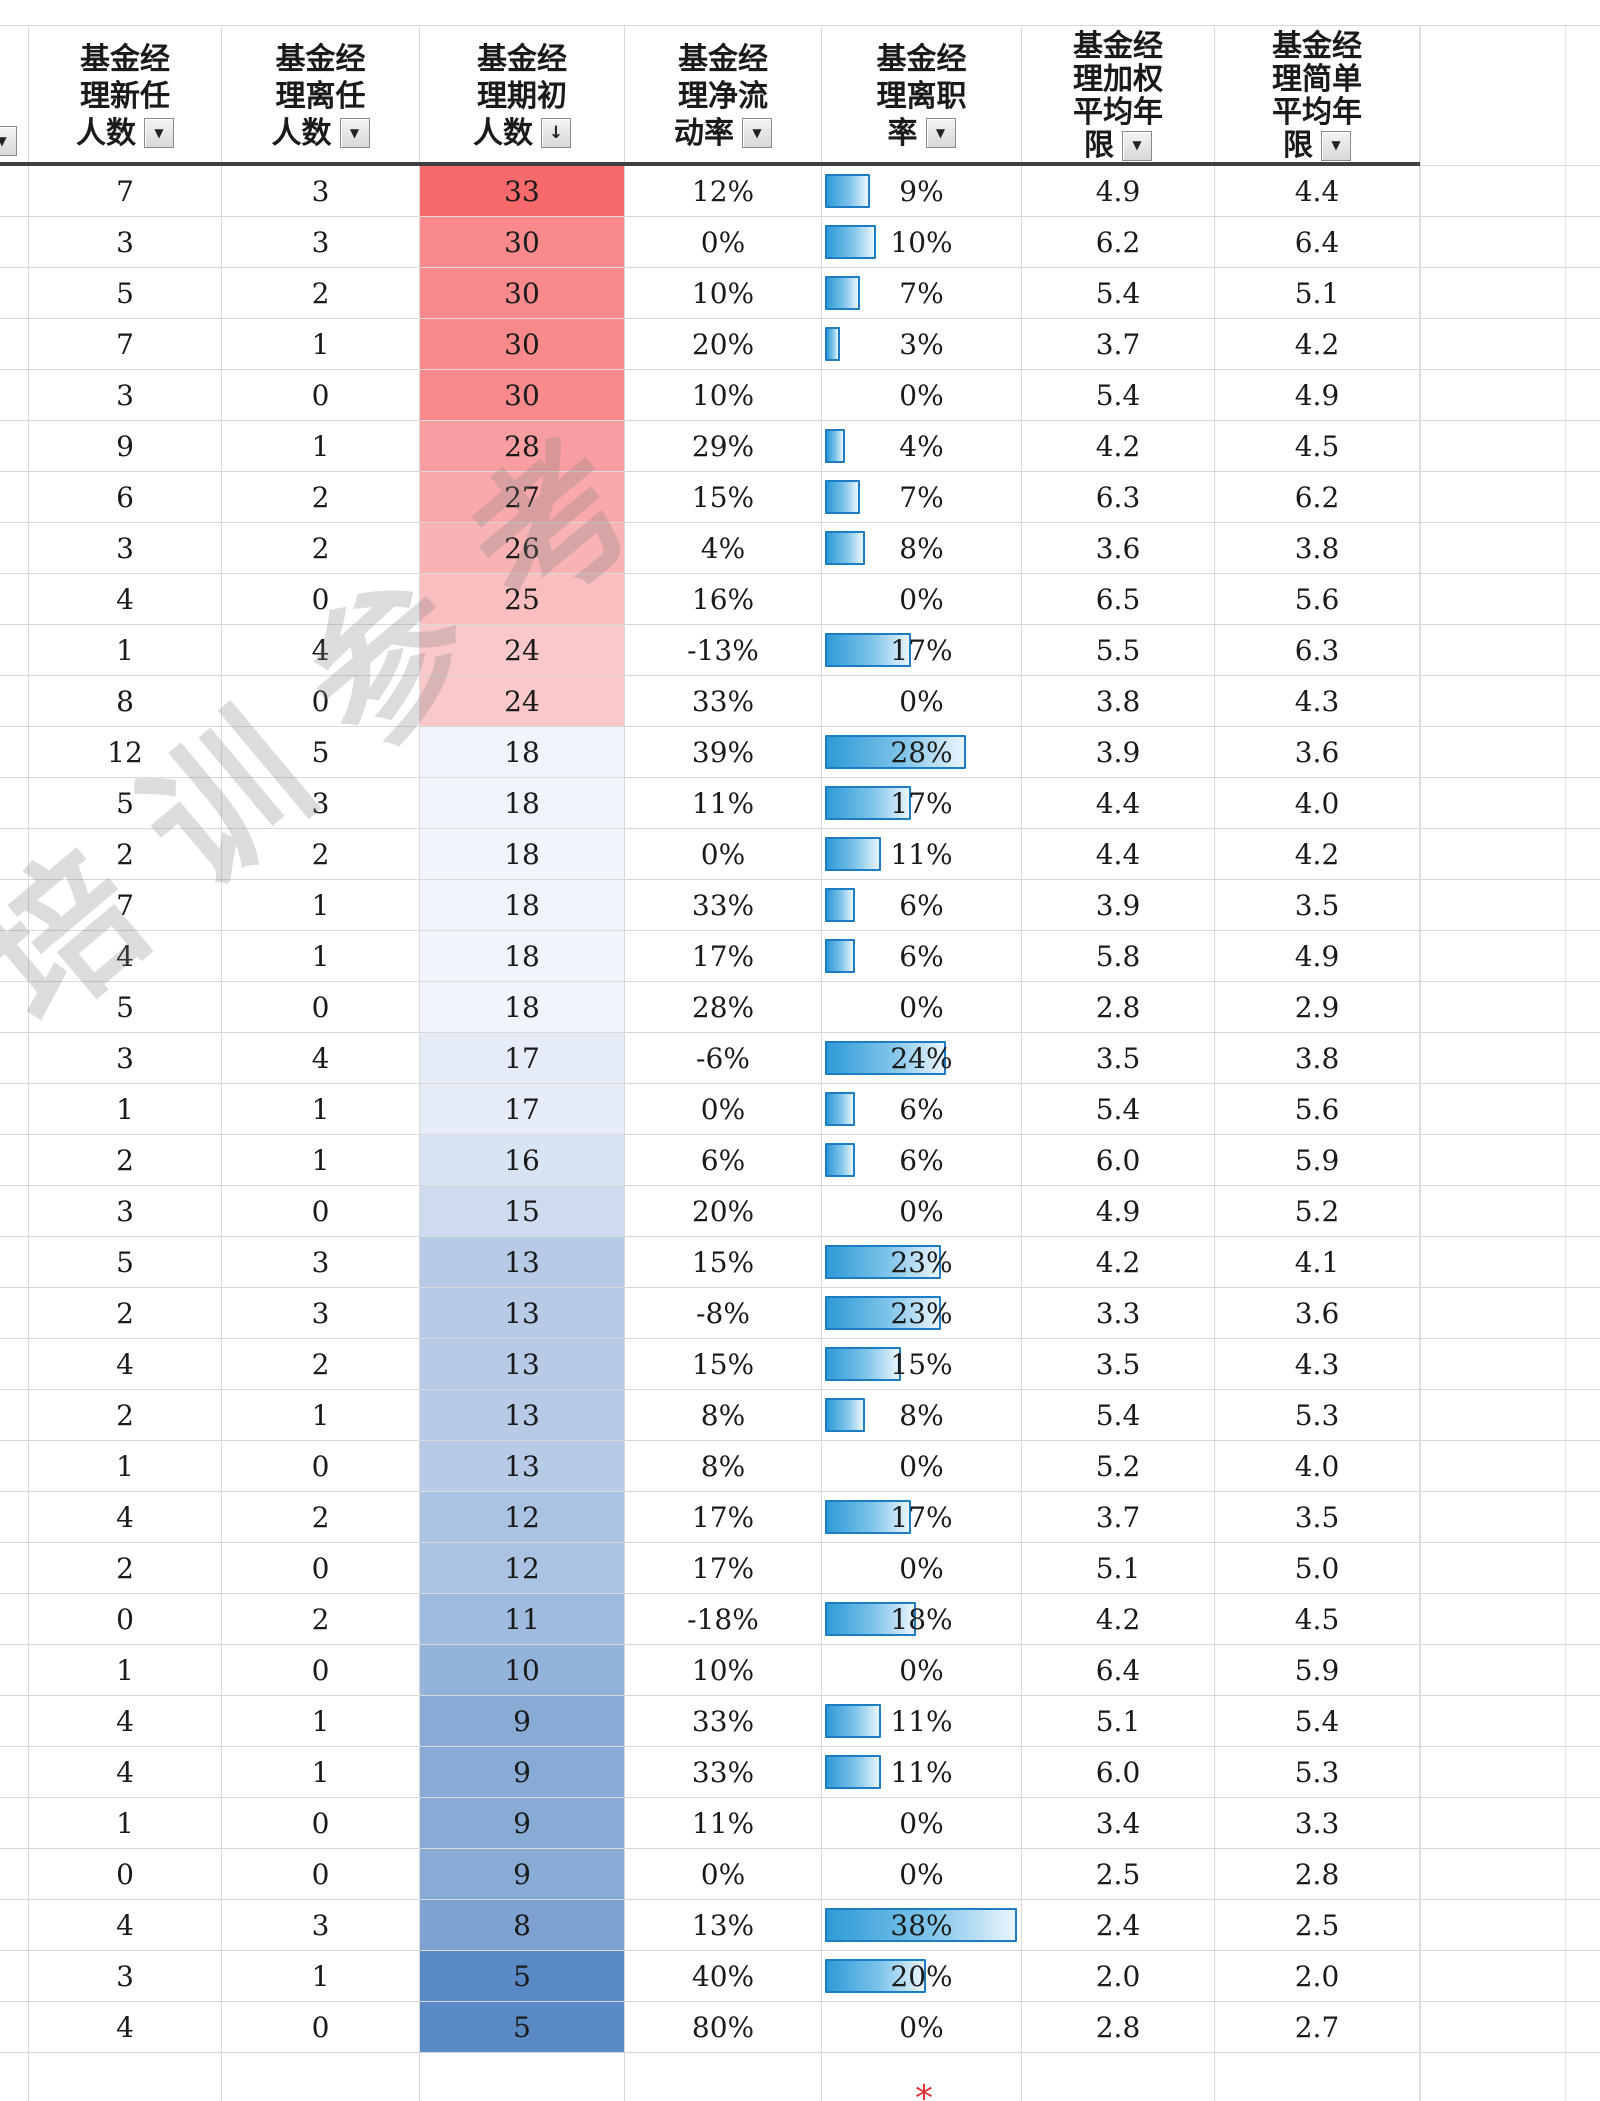  I want to click on cell-net-flow-rate: 20%, so click(723, 344).